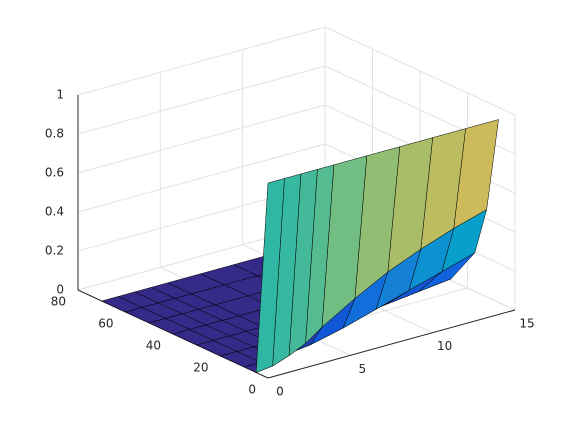 This screenshot has width=568, height=425. Describe the element at coordinates (54, 173) in the screenshot. I see `z-tick-label: 0.6` at that location.